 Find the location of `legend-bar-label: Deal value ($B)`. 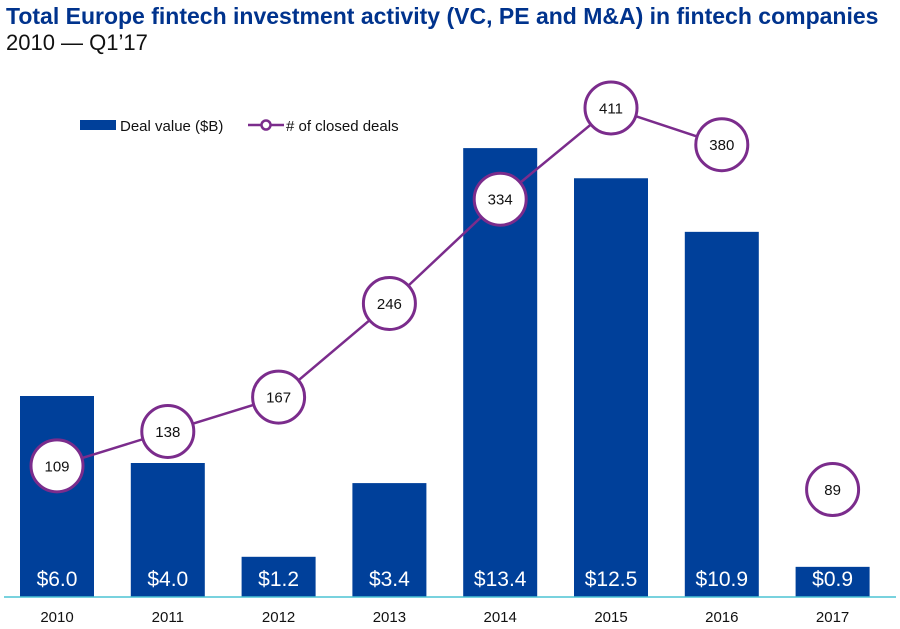

legend-bar-label: Deal value ($B) is located at coordinates (171, 126).